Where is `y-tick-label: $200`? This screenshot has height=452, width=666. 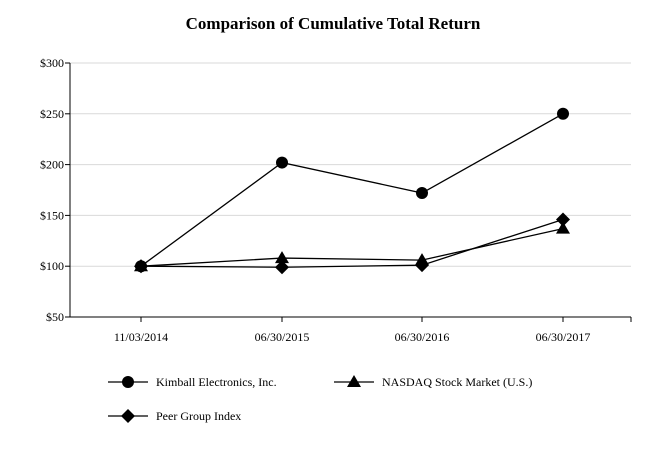 y-tick-label: $200 is located at coordinates (52, 165).